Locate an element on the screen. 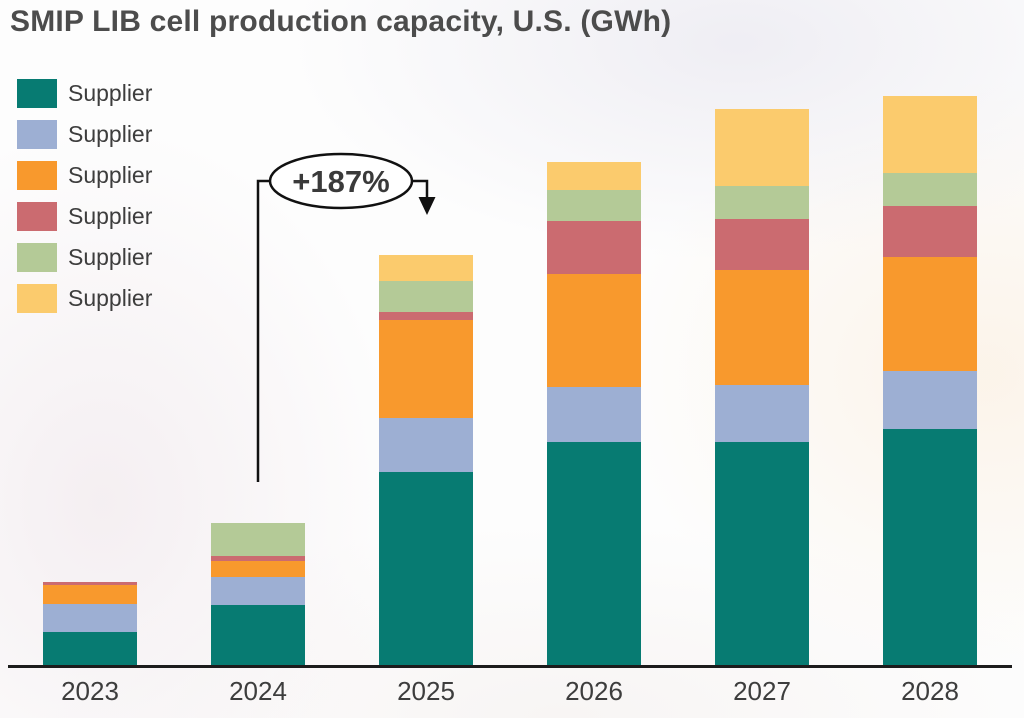 The width and height of the screenshot is (1024, 718). legend-item-4: Supplier is located at coordinates (84, 216).